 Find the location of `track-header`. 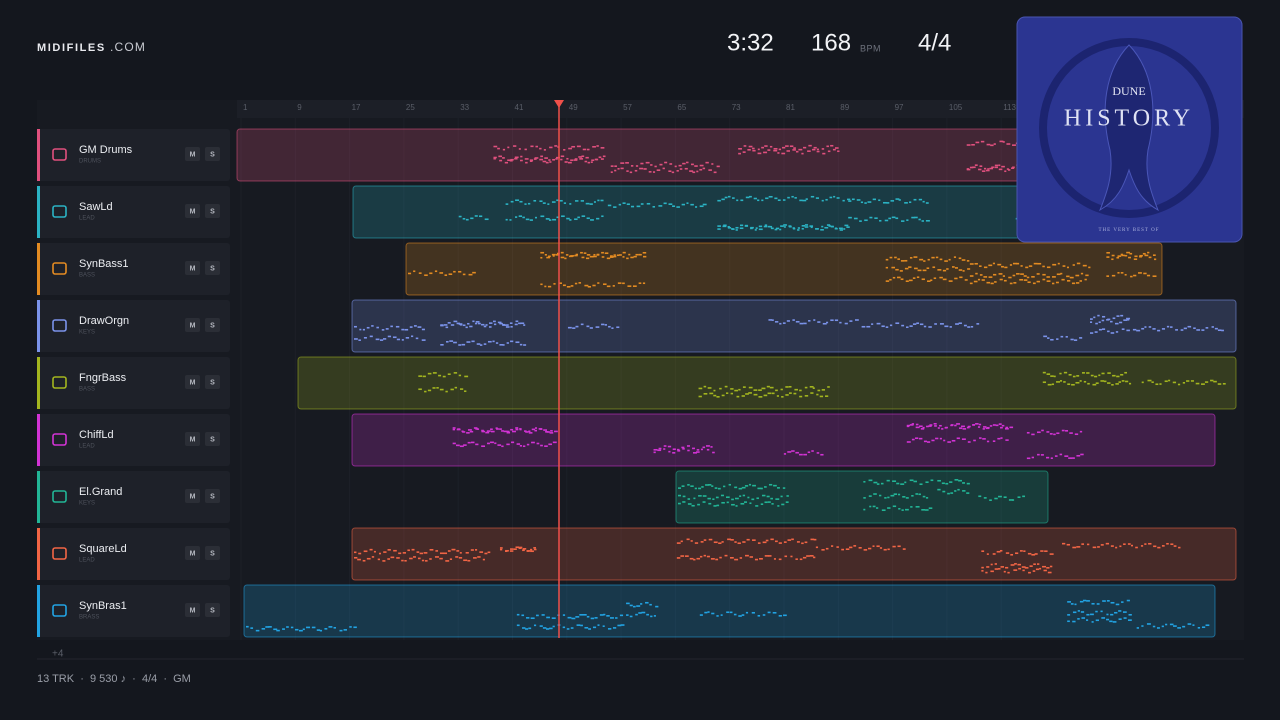

track-header is located at coordinates (133, 440).